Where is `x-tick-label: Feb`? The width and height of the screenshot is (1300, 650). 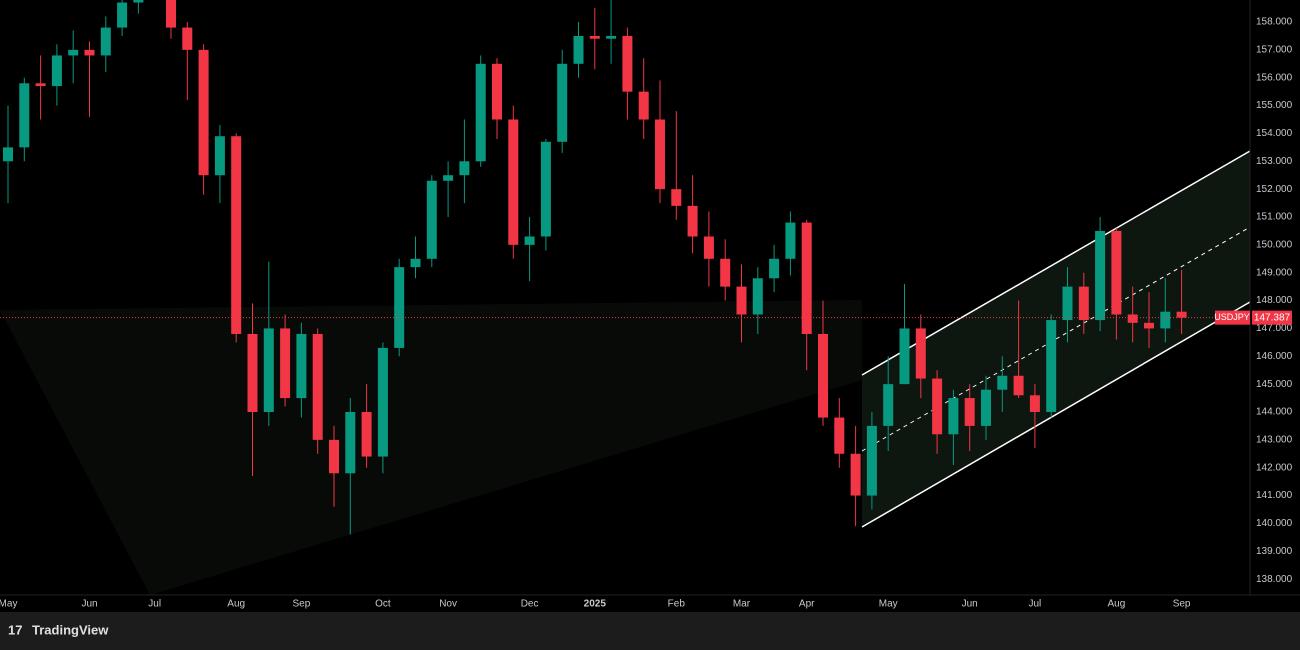 x-tick-label: Feb is located at coordinates (677, 604).